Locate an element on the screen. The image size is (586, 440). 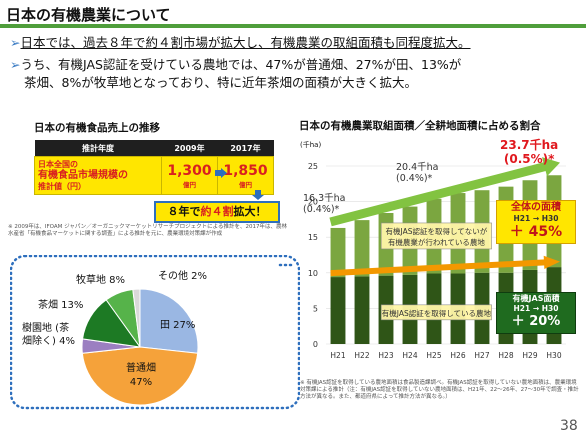
title-underline is located at coordinates (293, 26).